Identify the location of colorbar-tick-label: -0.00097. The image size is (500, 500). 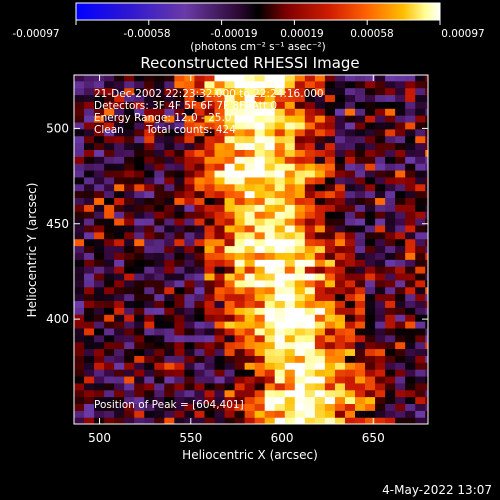
(35, 34).